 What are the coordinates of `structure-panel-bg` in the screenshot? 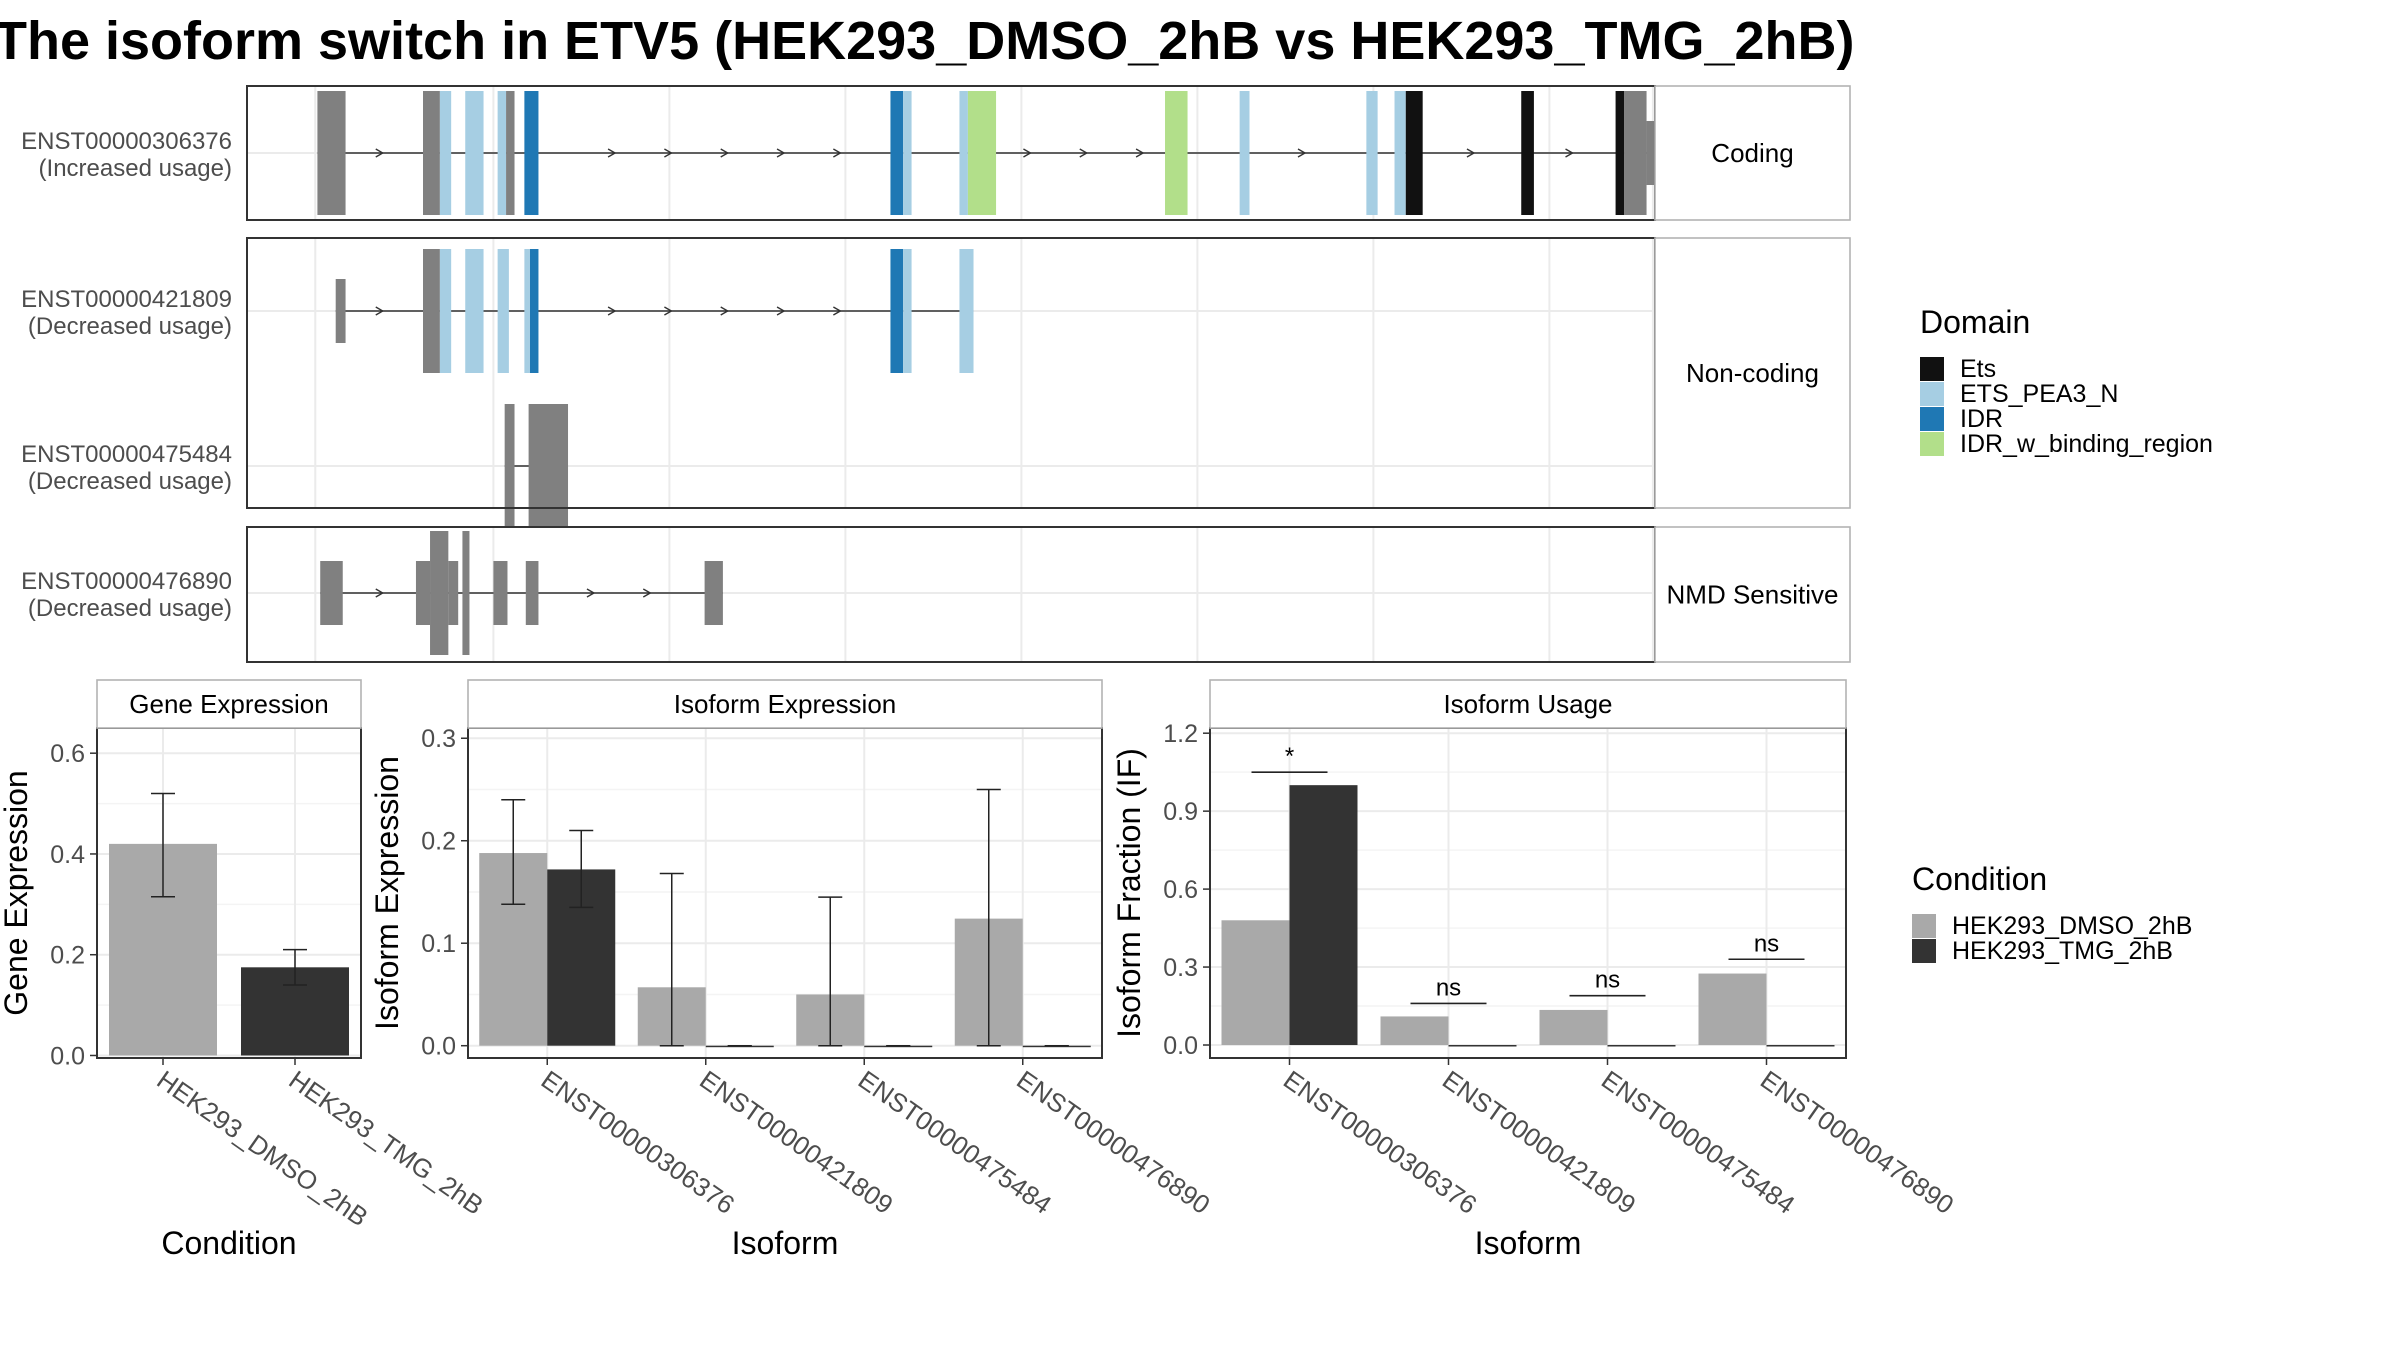 It's located at (951, 373).